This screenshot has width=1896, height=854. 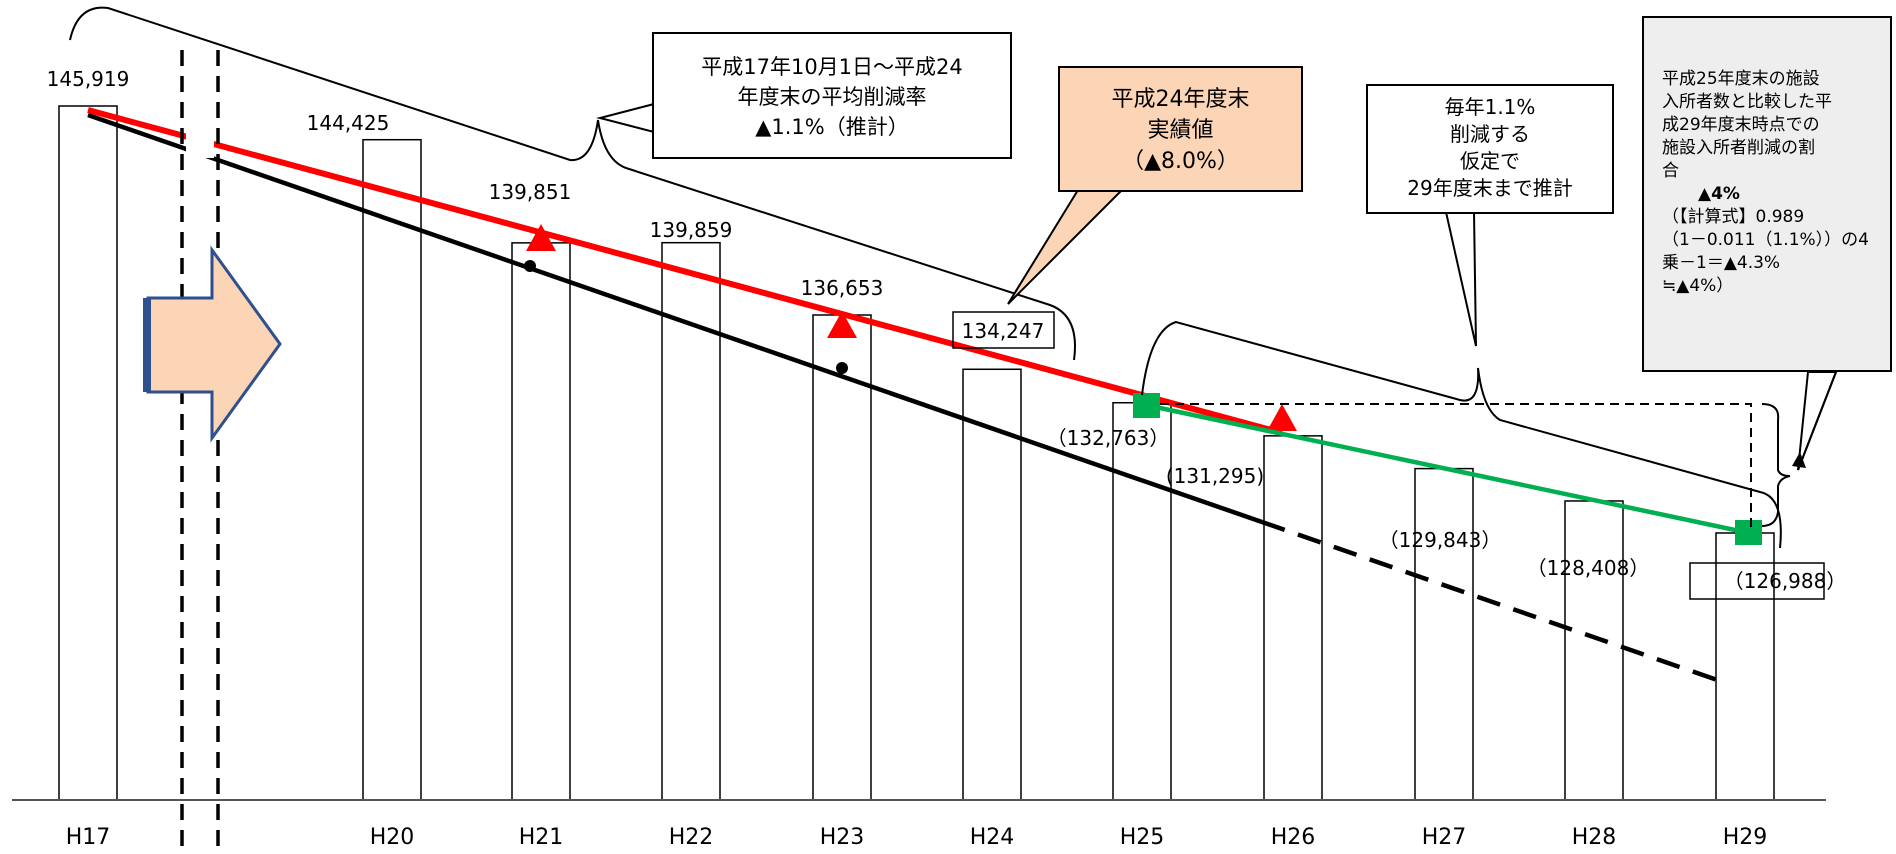 I want to click on ratio-line-10: ≒▲4%）, so click(x=1698, y=286).